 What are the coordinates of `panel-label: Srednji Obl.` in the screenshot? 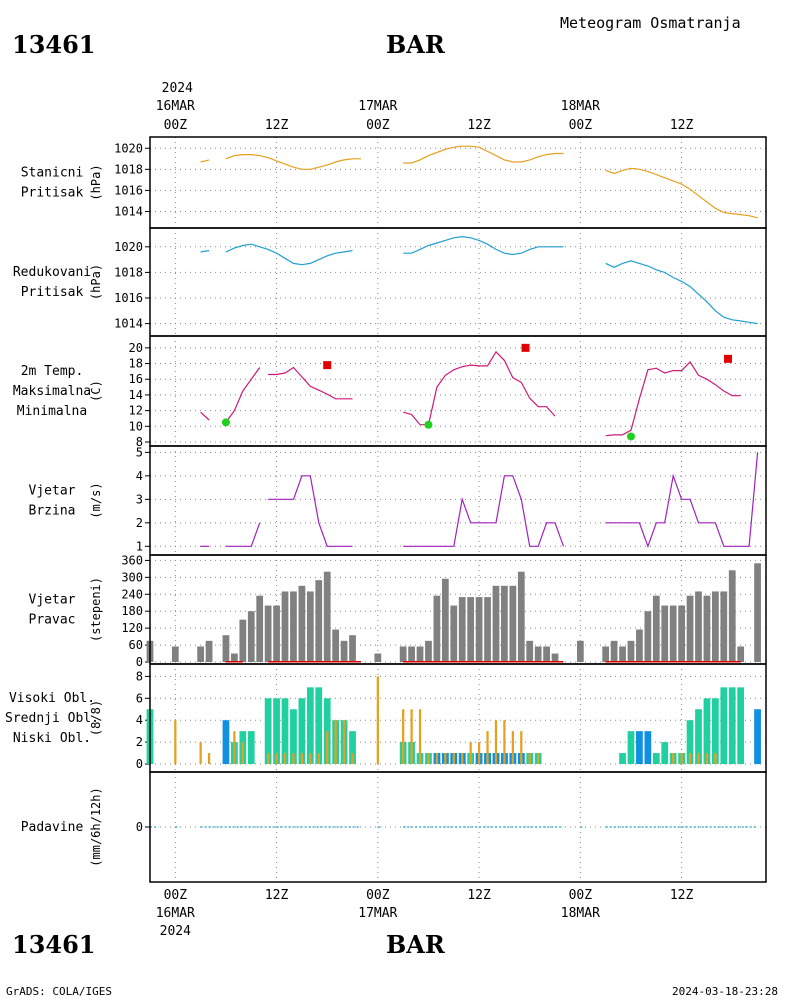 It's located at (52, 718).